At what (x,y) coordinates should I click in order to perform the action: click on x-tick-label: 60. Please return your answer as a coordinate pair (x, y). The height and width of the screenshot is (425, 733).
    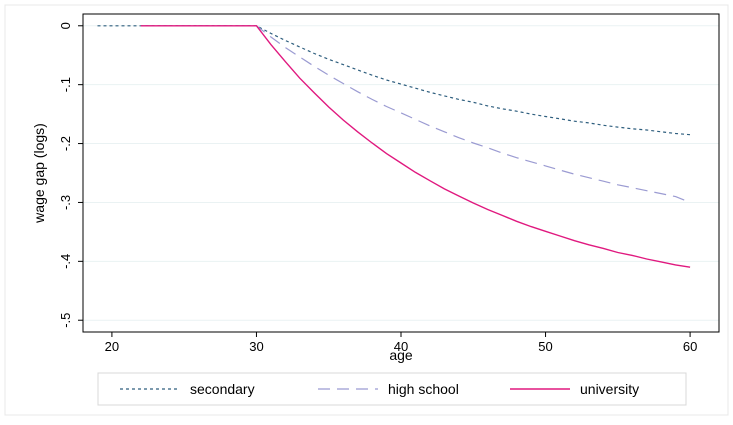
    Looking at the image, I should click on (690, 346).